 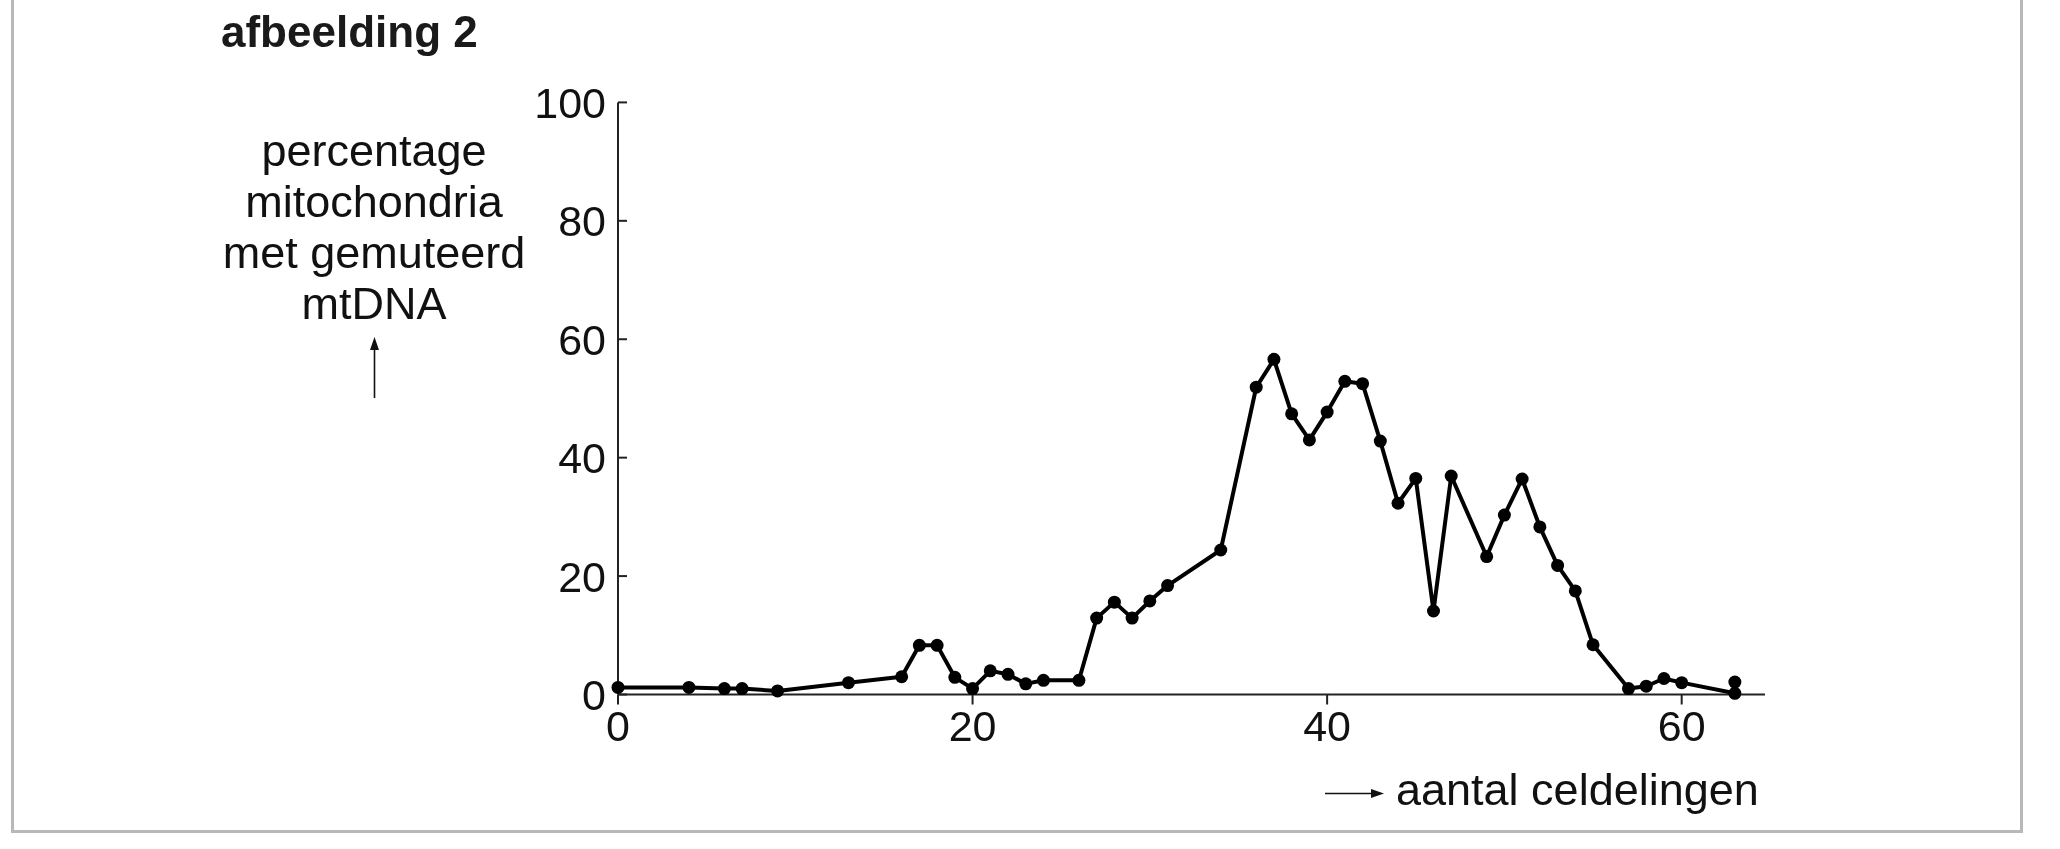 I want to click on y-tick-label: 100, so click(x=570, y=102).